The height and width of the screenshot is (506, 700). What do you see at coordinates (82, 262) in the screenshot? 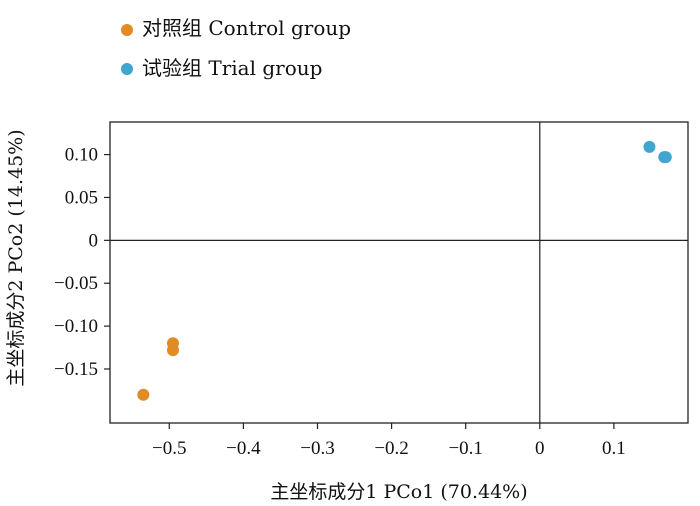
I see `y-axis-ticks: 0.10 0.05 0 −0.05 −0.10 −0.15` at bounding box center [82, 262].